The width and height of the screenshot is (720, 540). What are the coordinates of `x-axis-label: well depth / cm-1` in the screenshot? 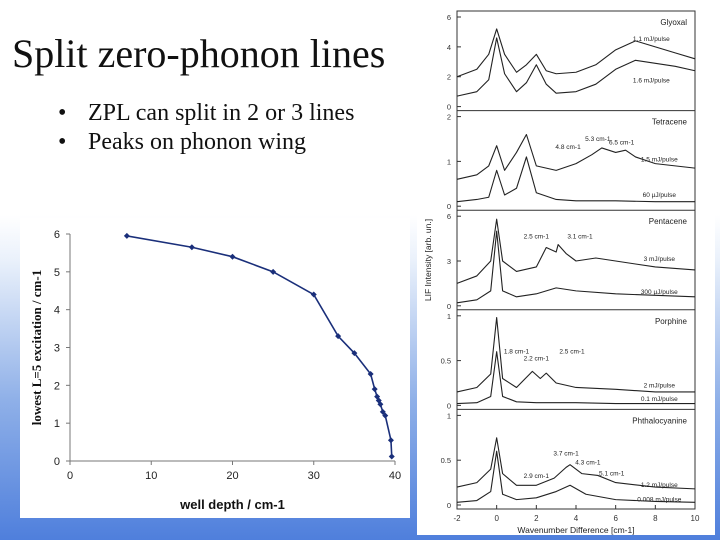 It's located at (232, 504).